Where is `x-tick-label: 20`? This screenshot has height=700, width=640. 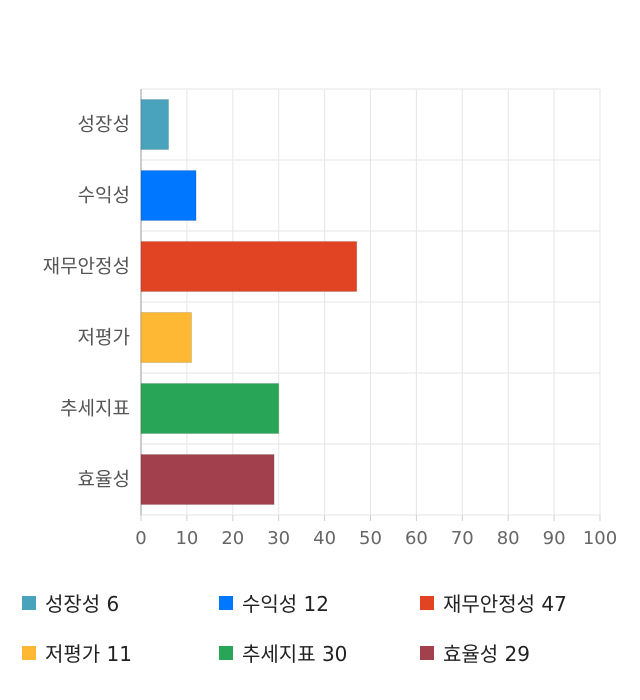 x-tick-label: 20 is located at coordinates (232, 538).